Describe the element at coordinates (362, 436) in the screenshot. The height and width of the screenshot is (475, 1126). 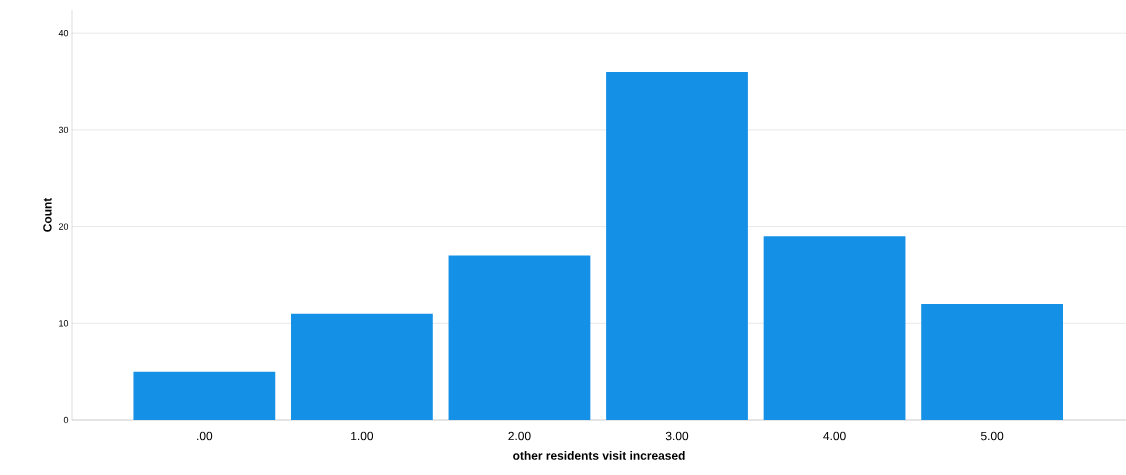
I see `x-tick-label: 1.00` at that location.